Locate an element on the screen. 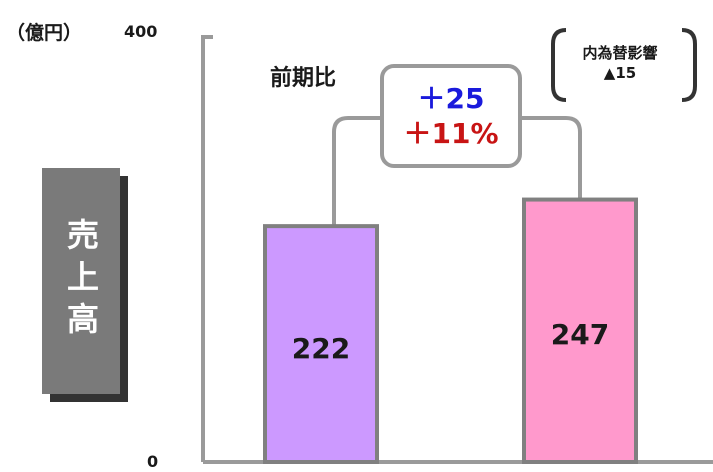 The height and width of the screenshot is (472, 713). comparison-bracket is located at coordinates (457, 171).